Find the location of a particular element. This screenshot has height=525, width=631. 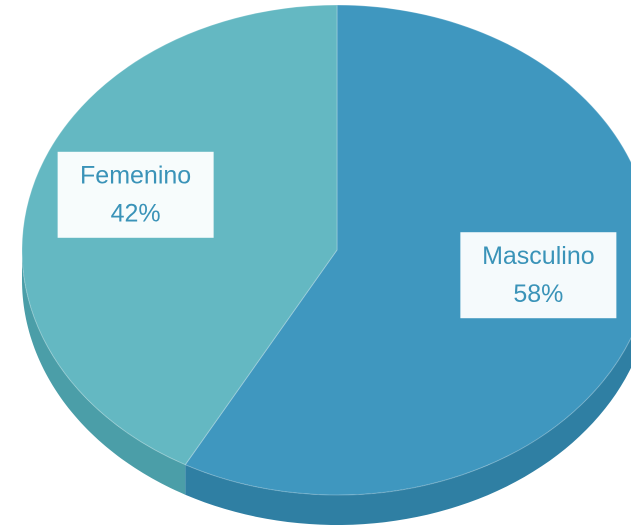

label-value: 42% is located at coordinates (136, 213).